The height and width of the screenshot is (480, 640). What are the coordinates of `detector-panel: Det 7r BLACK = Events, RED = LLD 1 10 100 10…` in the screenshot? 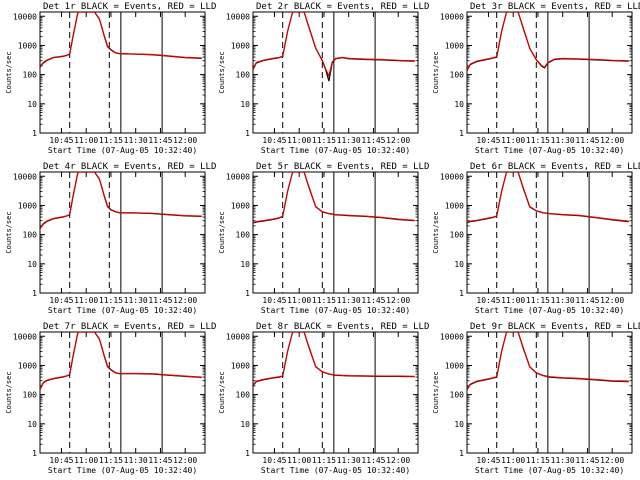 It's located at (110, 398).